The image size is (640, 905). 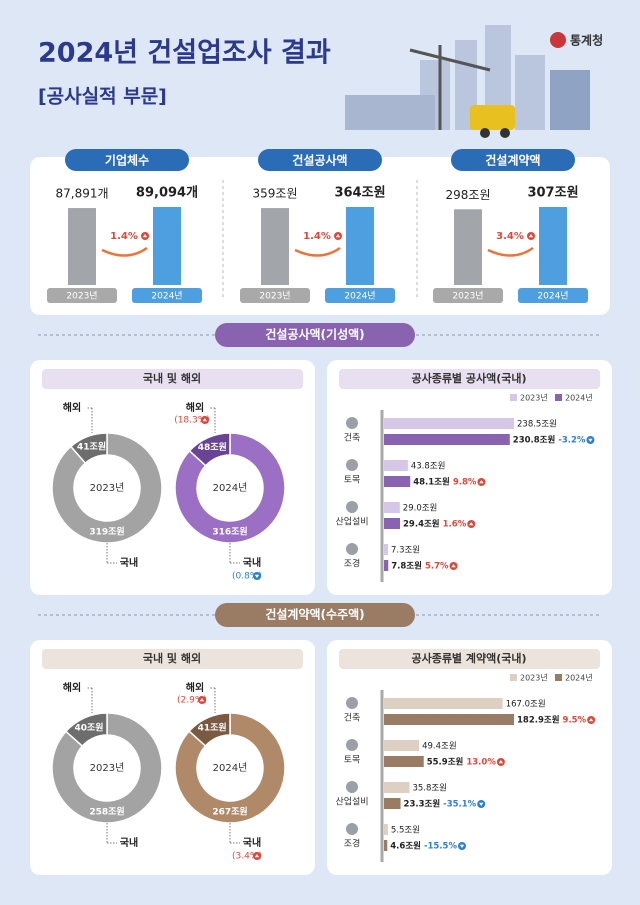 What do you see at coordinates (558, 40) in the screenshot?
I see `logo-icon` at bounding box center [558, 40].